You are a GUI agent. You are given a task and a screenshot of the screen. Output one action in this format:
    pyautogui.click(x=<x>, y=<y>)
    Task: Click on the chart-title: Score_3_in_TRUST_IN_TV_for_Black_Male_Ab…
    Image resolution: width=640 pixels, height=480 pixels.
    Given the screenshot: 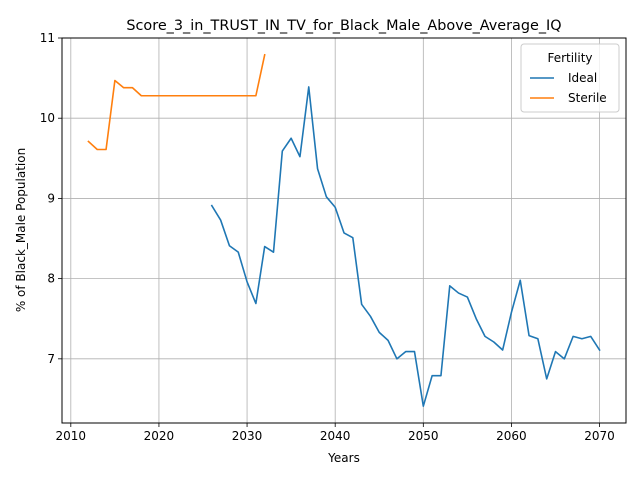 What is the action you would take?
    pyautogui.click(x=343, y=26)
    